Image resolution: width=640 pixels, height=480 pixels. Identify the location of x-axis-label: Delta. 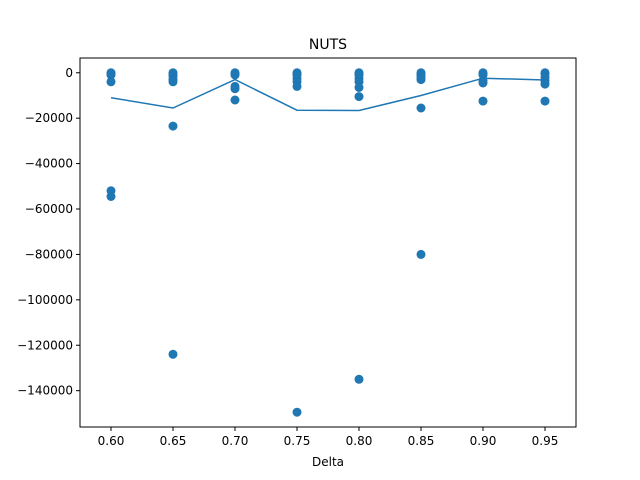
(328, 462).